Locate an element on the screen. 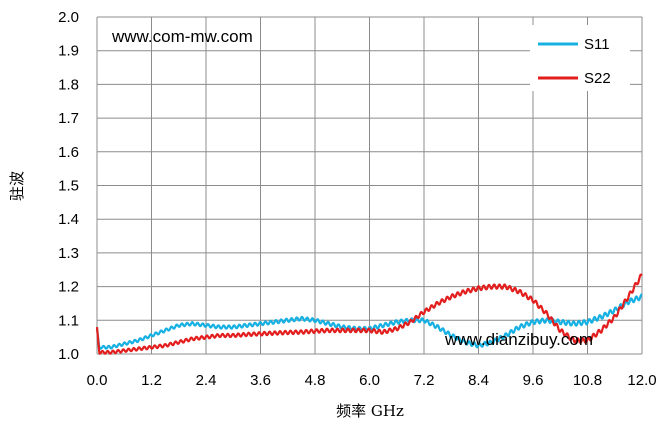  x-tick-label: 2.4 is located at coordinates (206, 380).